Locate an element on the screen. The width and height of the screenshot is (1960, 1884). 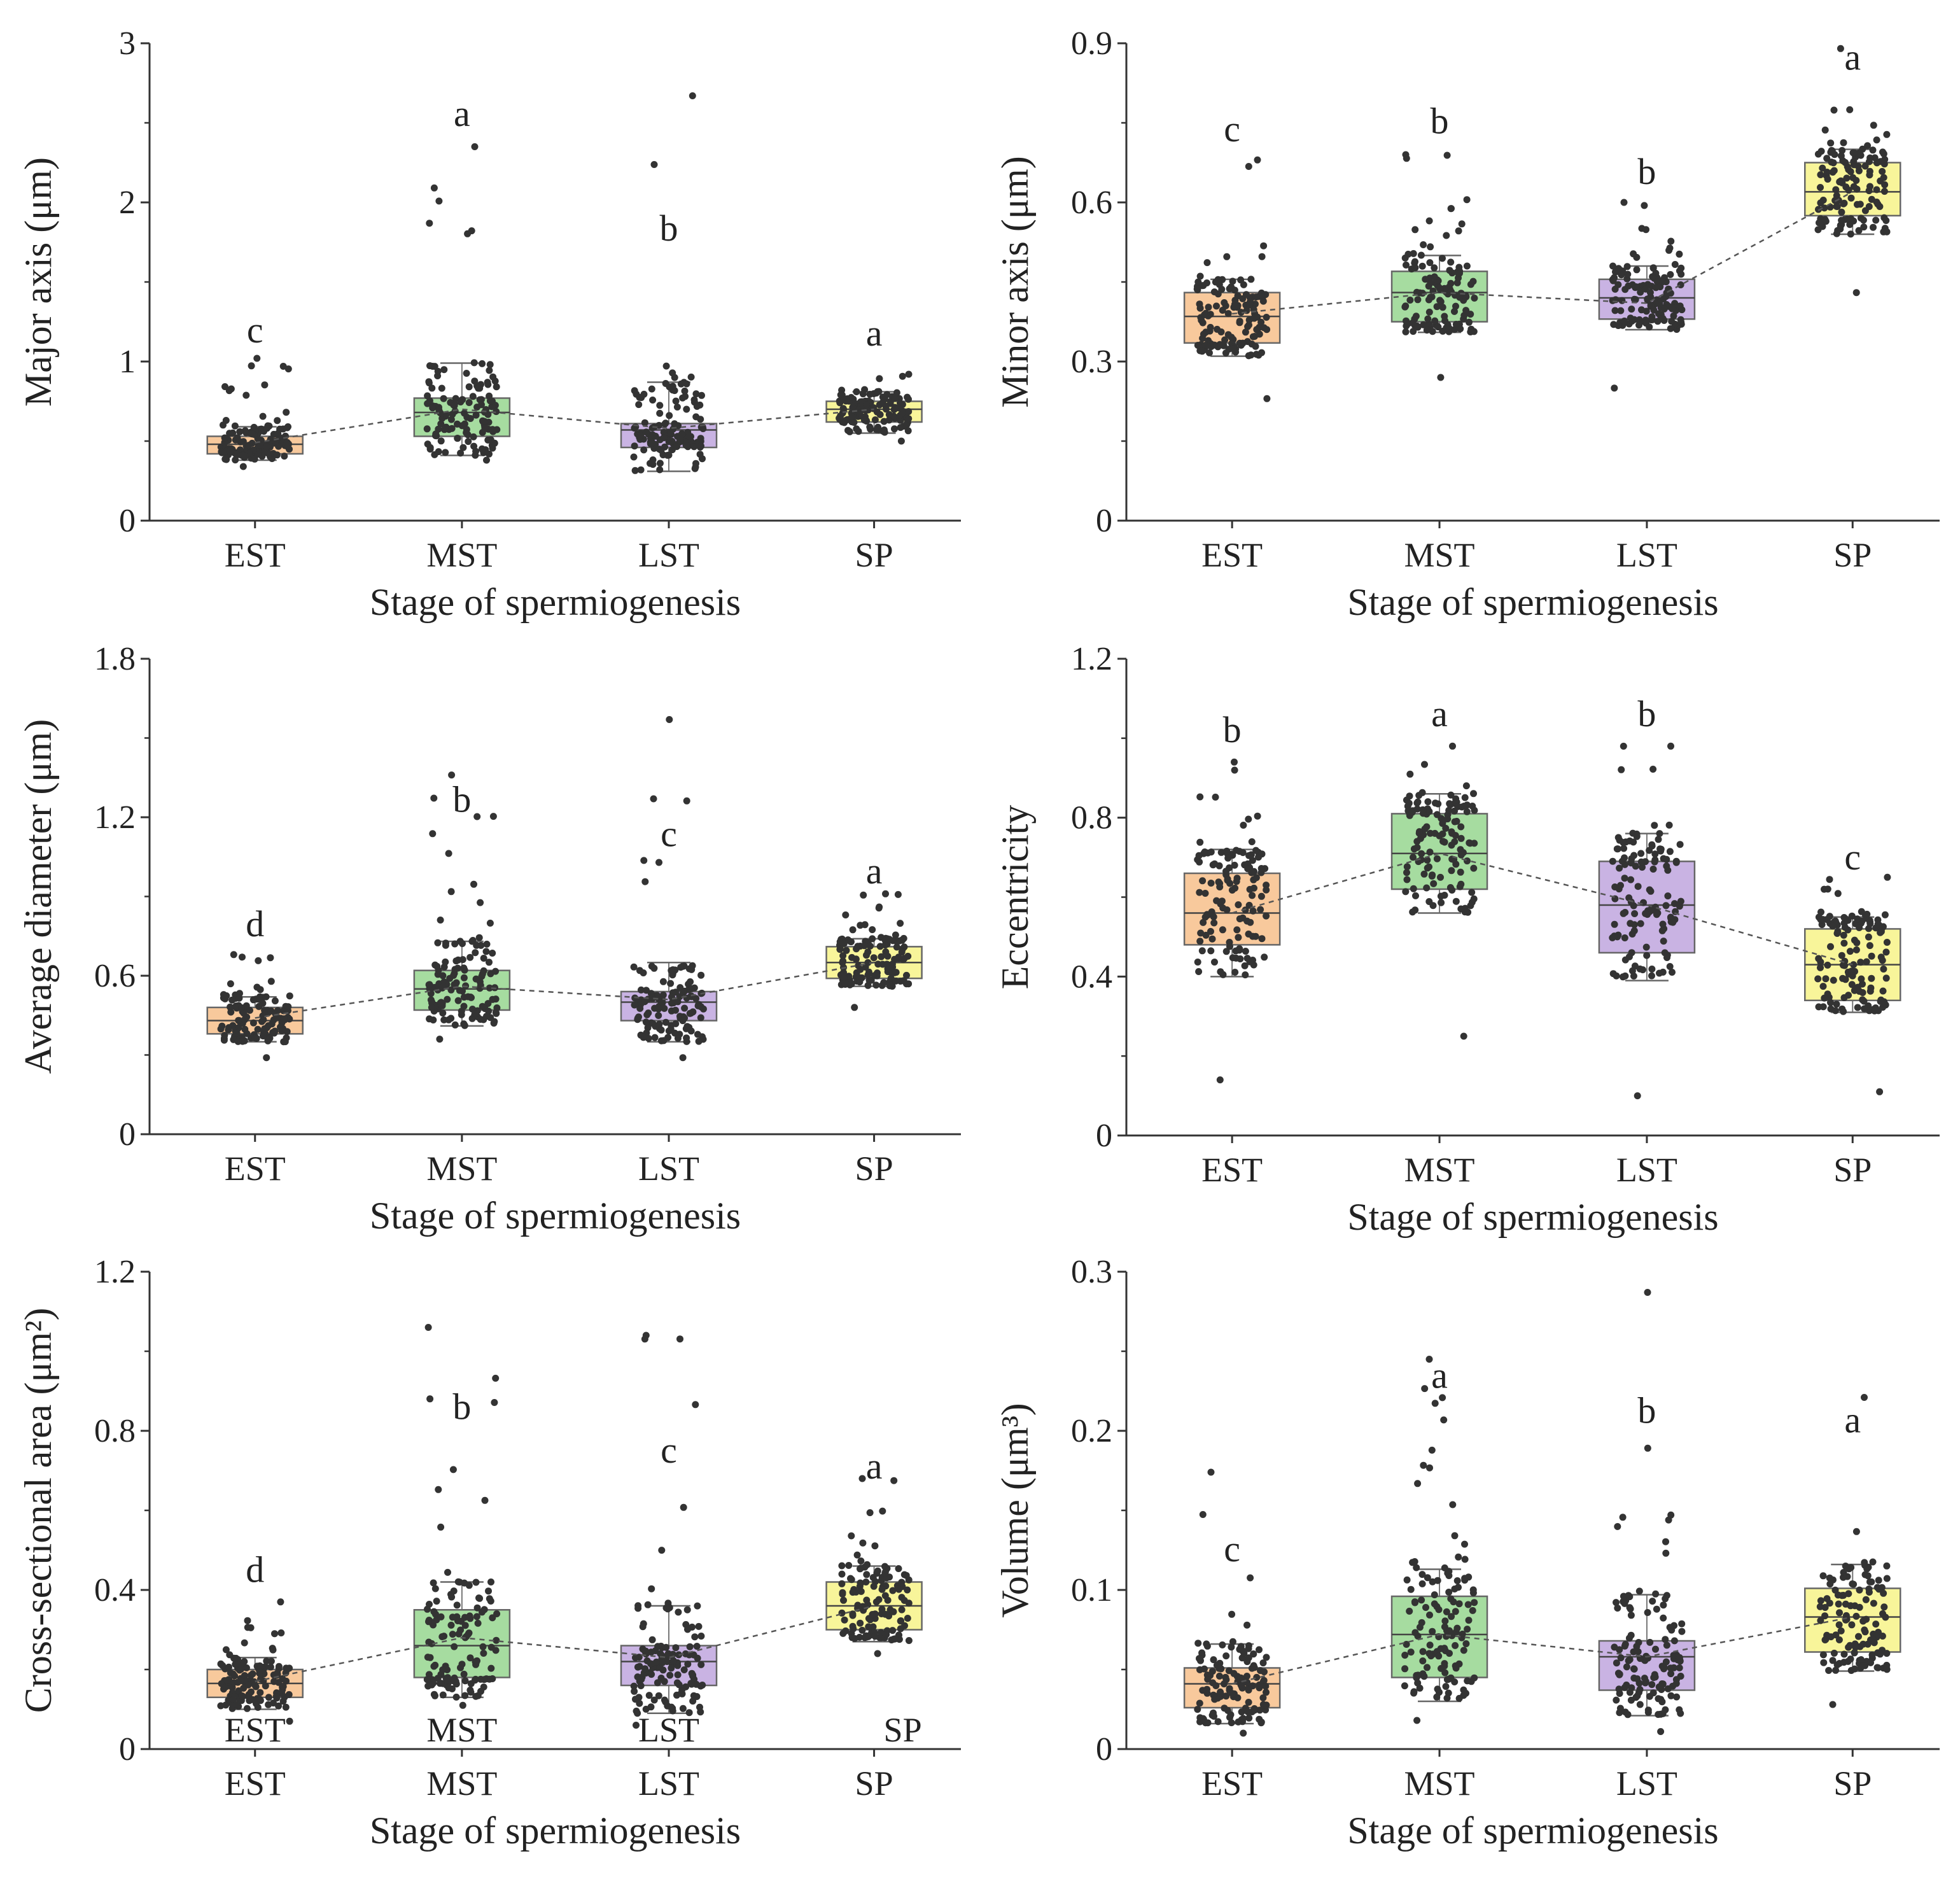
x-tick-label-lst: LST is located at coordinates (1646, 555).